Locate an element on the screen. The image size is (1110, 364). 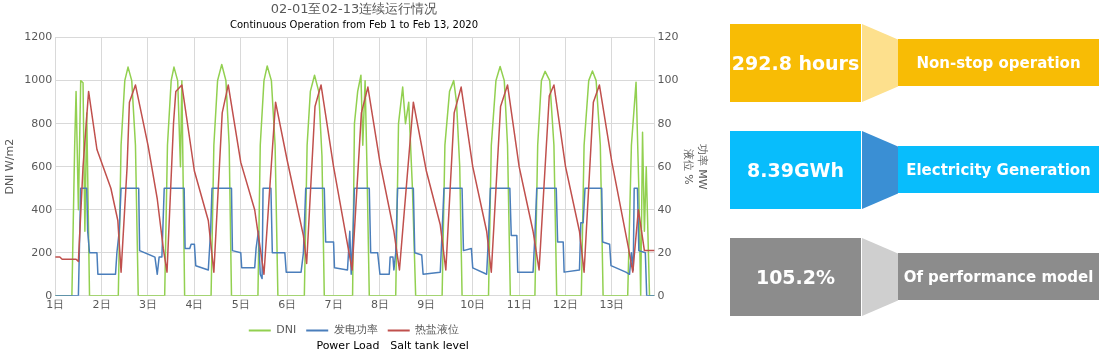
legend-label: DNI is located at coordinates (286, 330).